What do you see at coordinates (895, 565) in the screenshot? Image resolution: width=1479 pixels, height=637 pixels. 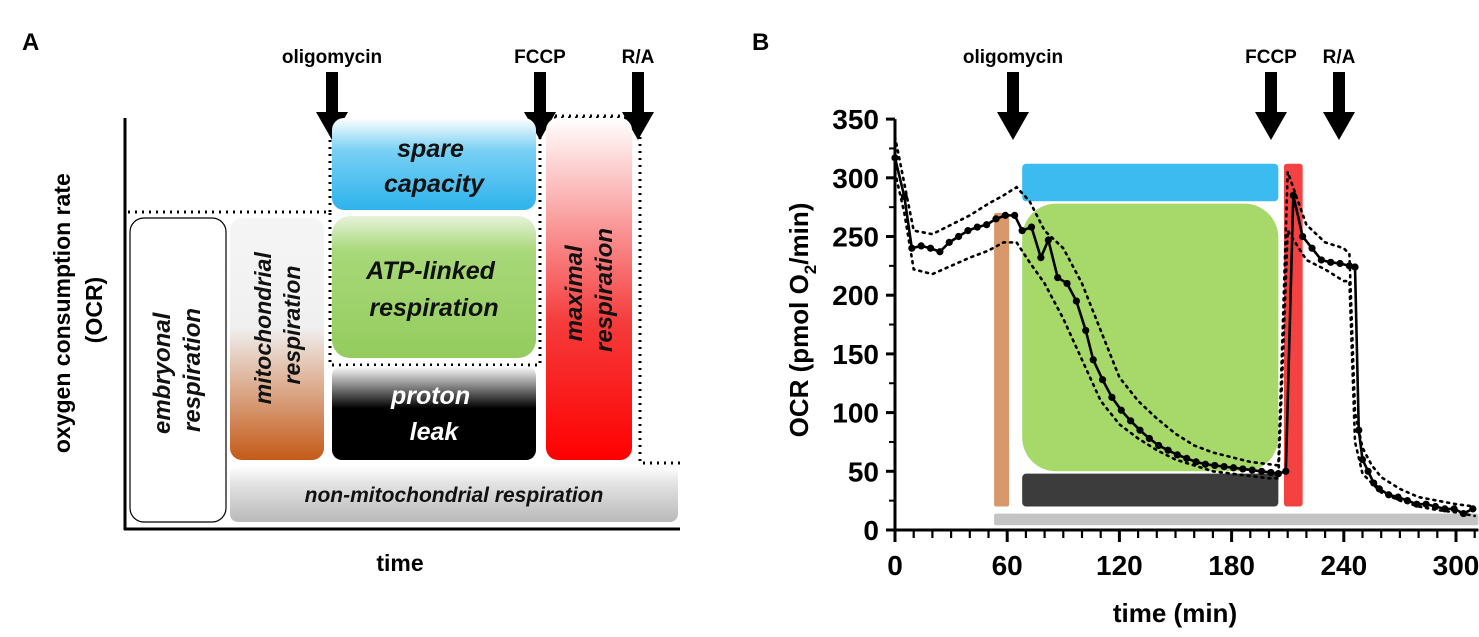 I see `x-tick-label: 0` at bounding box center [895, 565].